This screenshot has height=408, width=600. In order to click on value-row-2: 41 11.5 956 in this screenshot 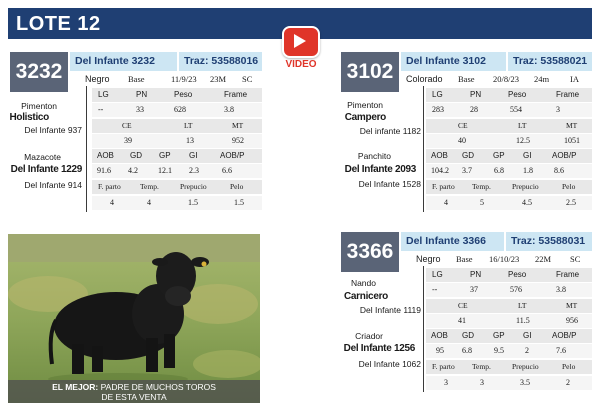, I will do `click(509, 321)`.